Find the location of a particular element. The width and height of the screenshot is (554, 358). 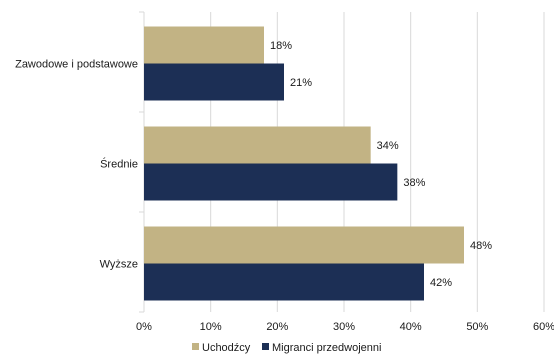

category-label: Średnie is located at coordinates (119, 164).